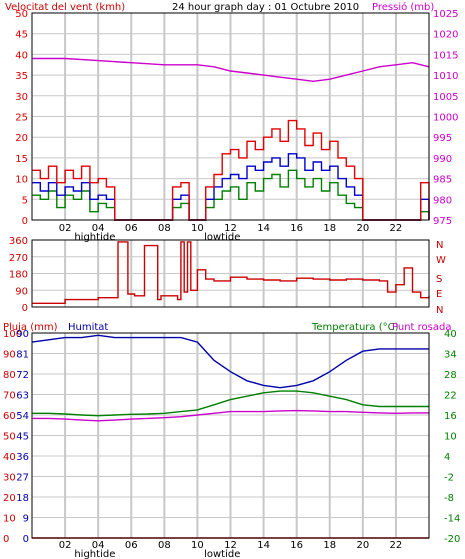 The image size is (465, 559). Describe the element at coordinates (449, 478) in the screenshot. I see `y-tick-label-right: -2` at that location.